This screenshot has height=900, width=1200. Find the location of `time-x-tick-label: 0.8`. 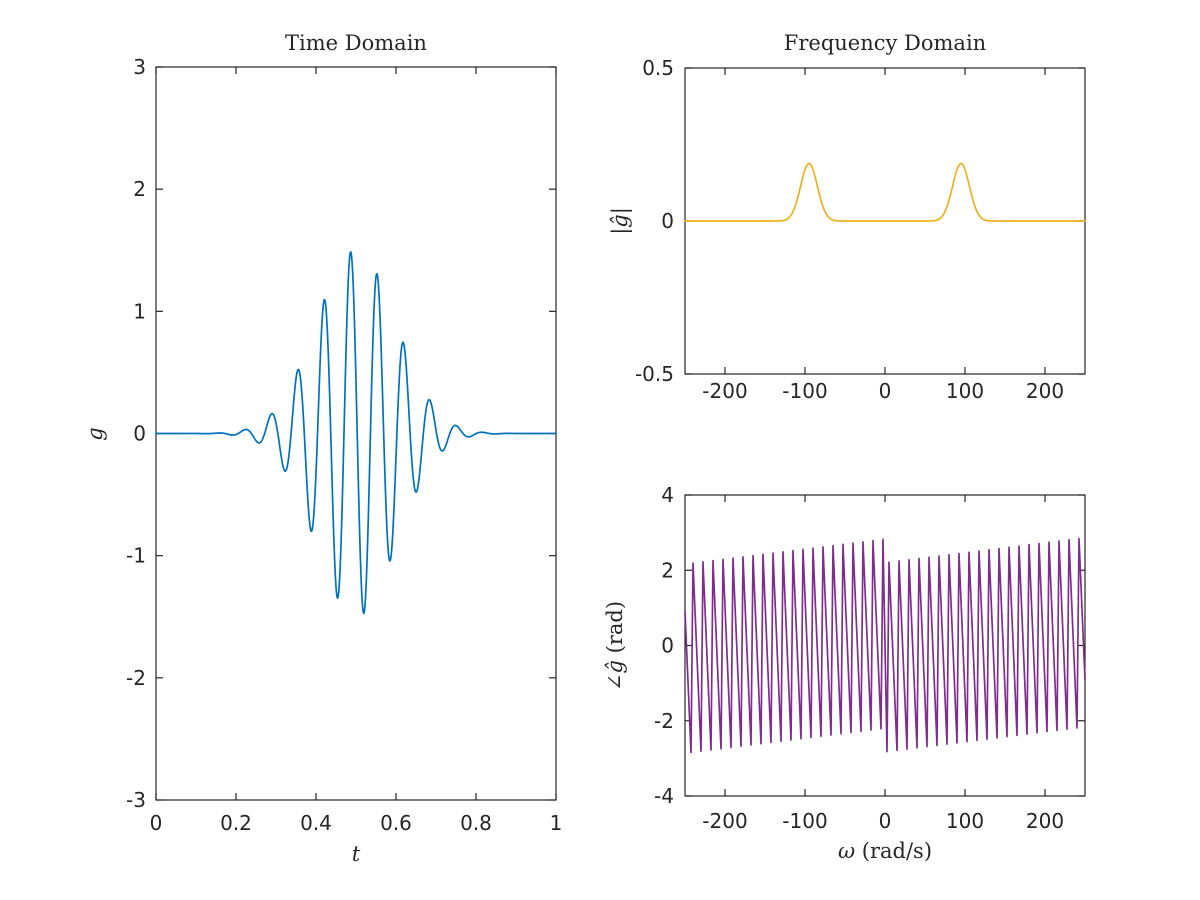

time-x-tick-label: 0.8 is located at coordinates (476, 823).